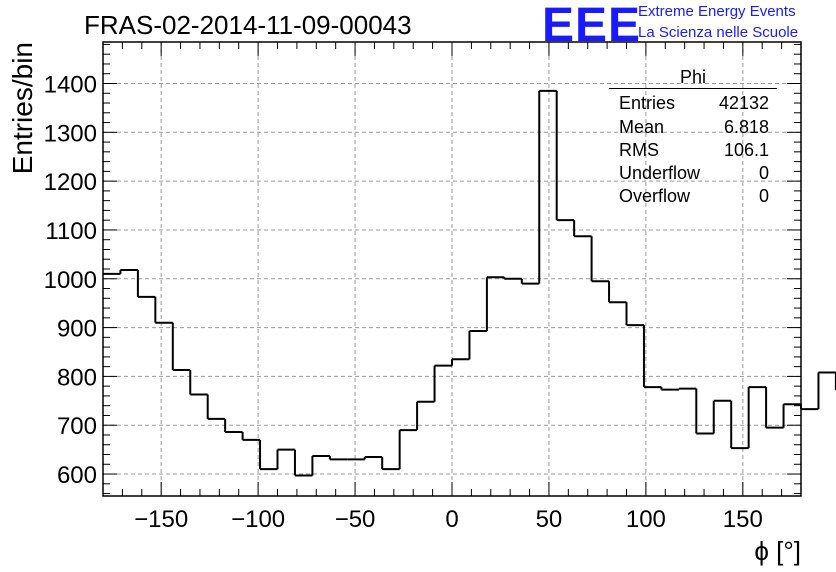 Image resolution: width=836 pixels, height=572 pixels. What do you see at coordinates (77, 329) in the screenshot?
I see `y-tick-label: 900` at bounding box center [77, 329].